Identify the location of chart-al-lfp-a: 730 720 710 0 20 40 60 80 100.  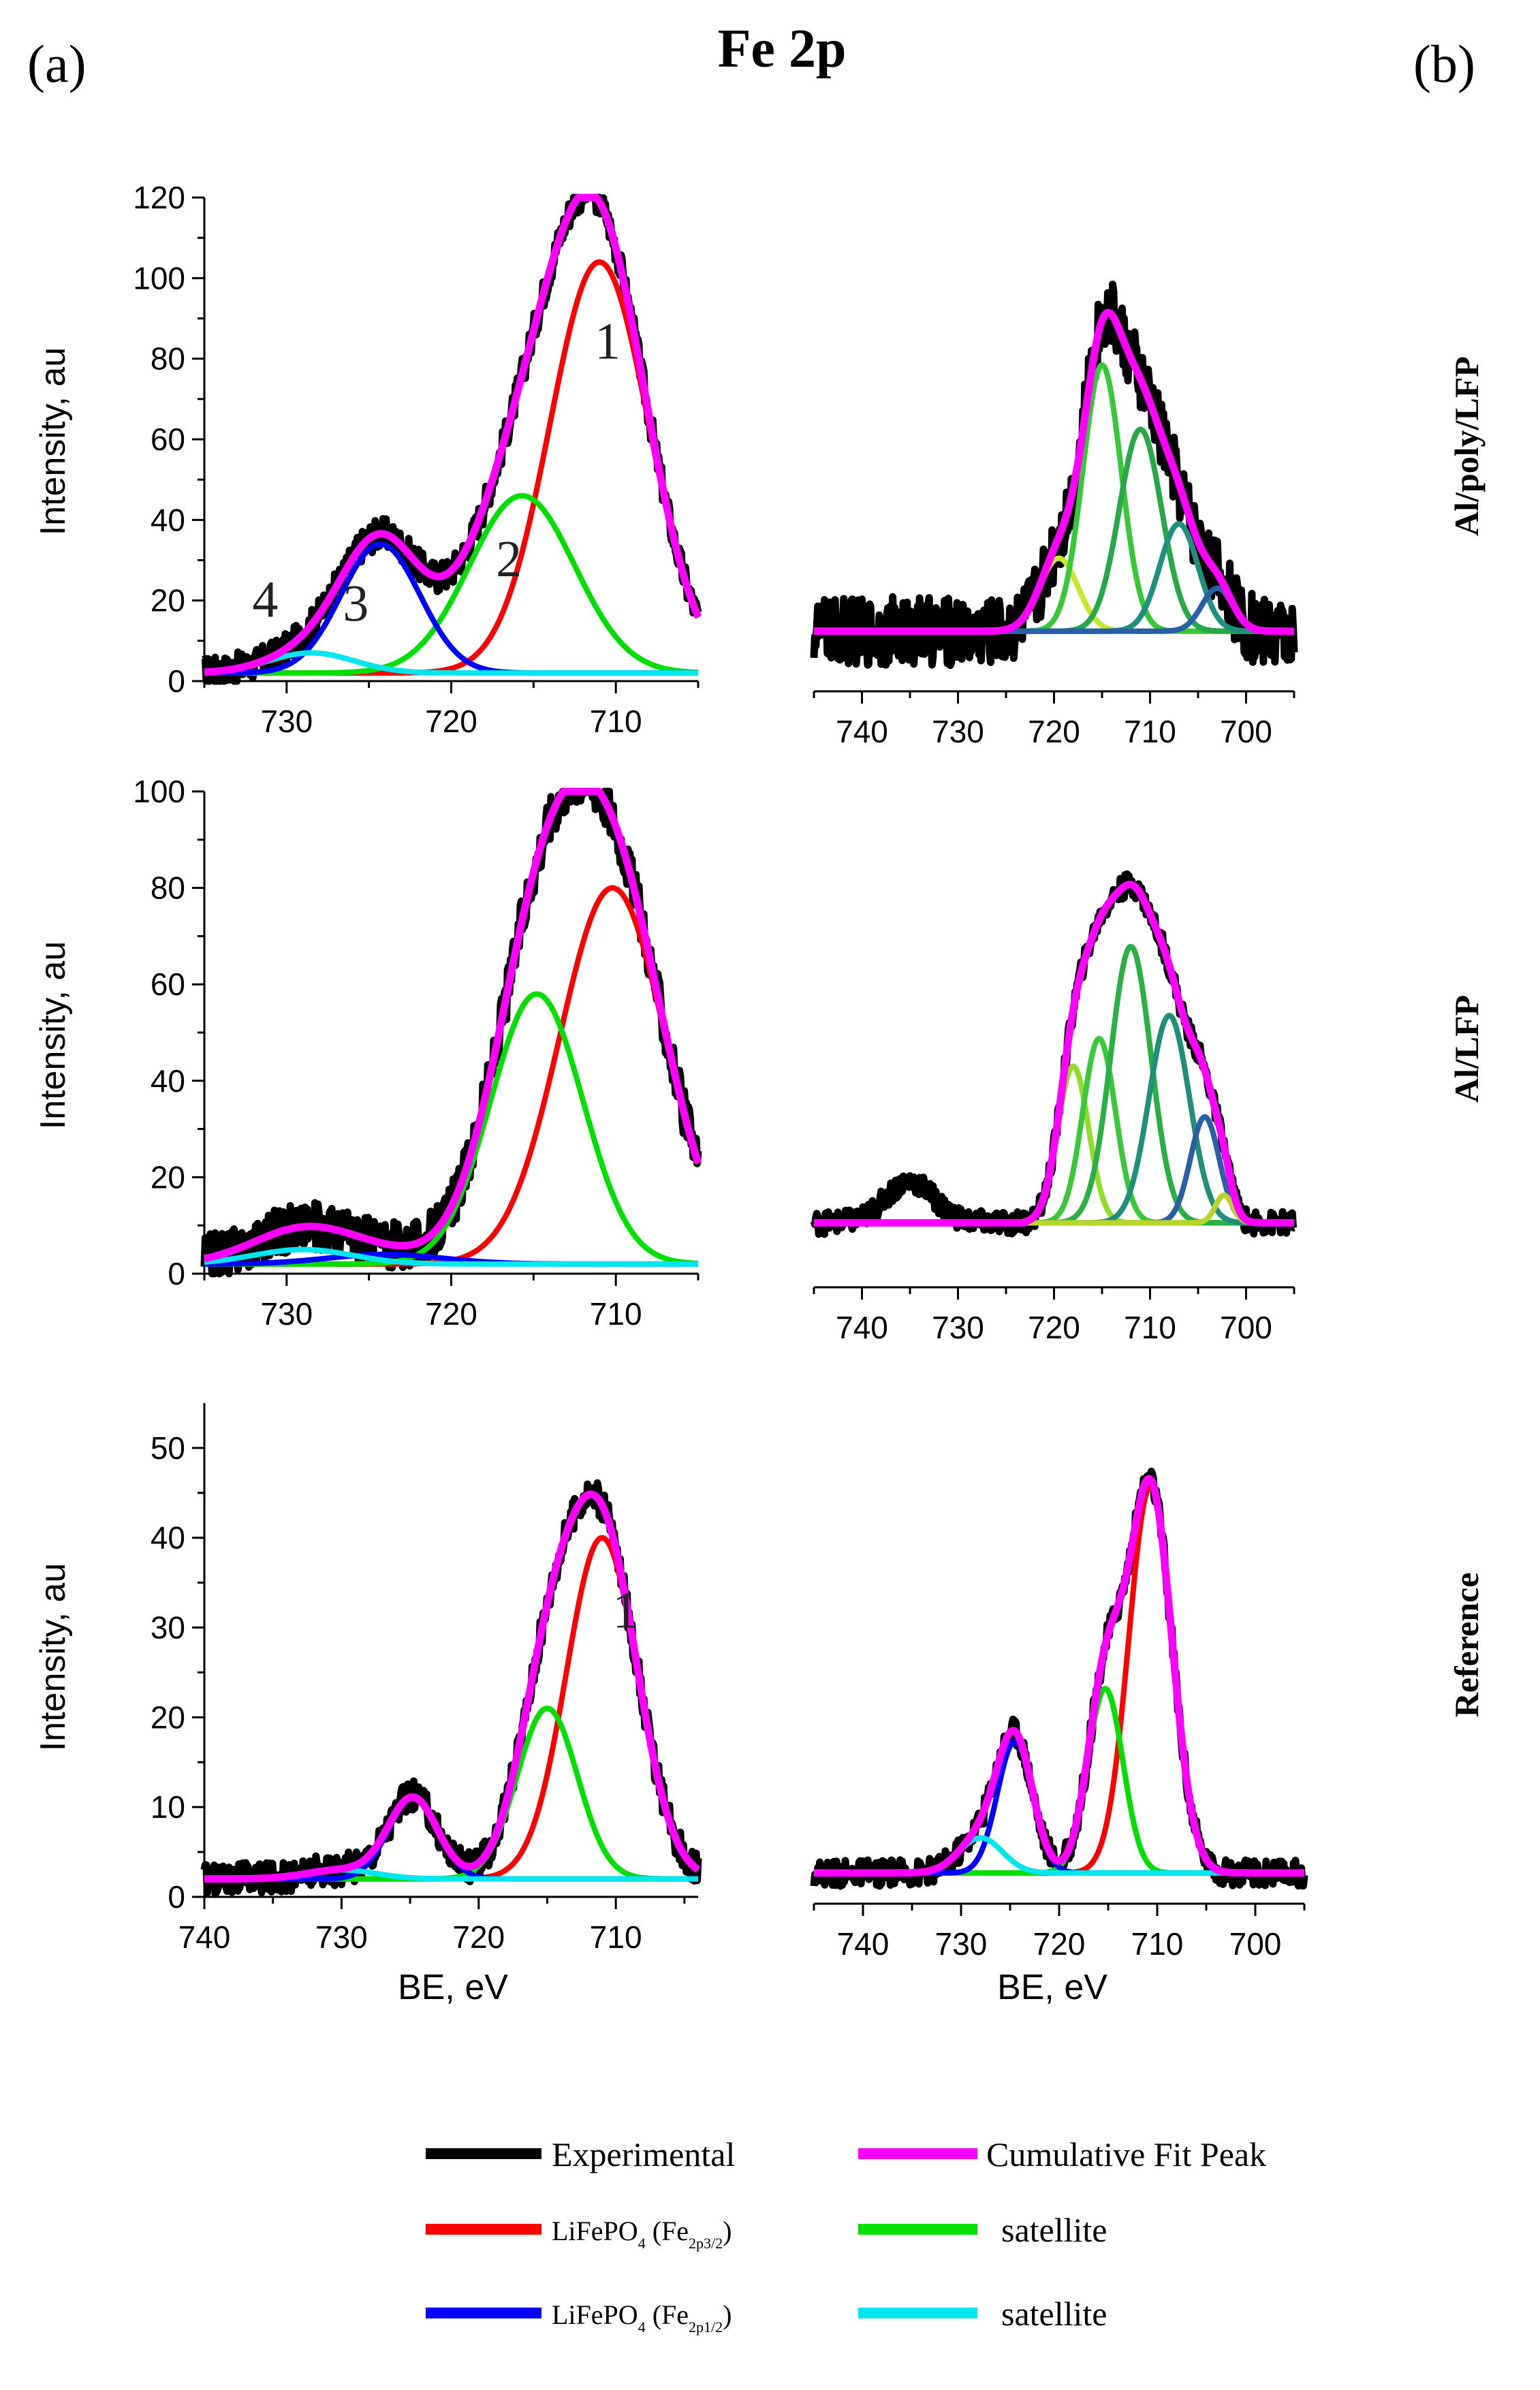
(417, 1053).